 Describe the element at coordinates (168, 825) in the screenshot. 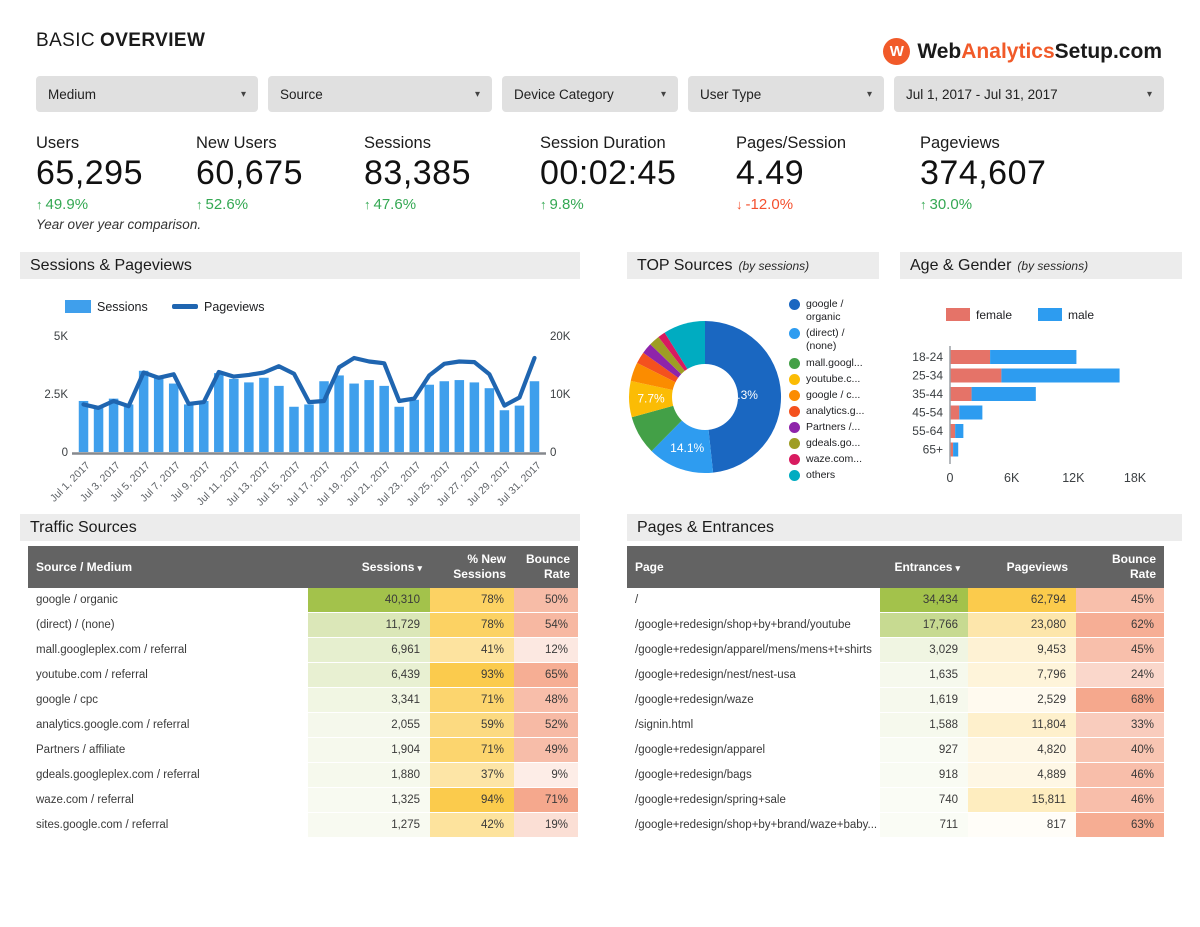

I see `cell-source-medium: sites.google.com / referral` at that location.